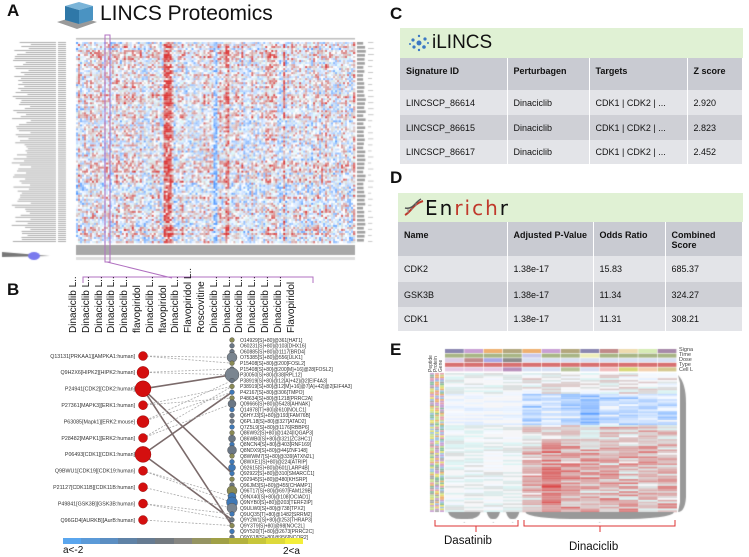 This screenshot has width=749, height=557. Describe the element at coordinates (277, 457) in the screenshot. I see `substrate-label: Q8WWM7[S]+80]@339[ATXN2L]` at that location.